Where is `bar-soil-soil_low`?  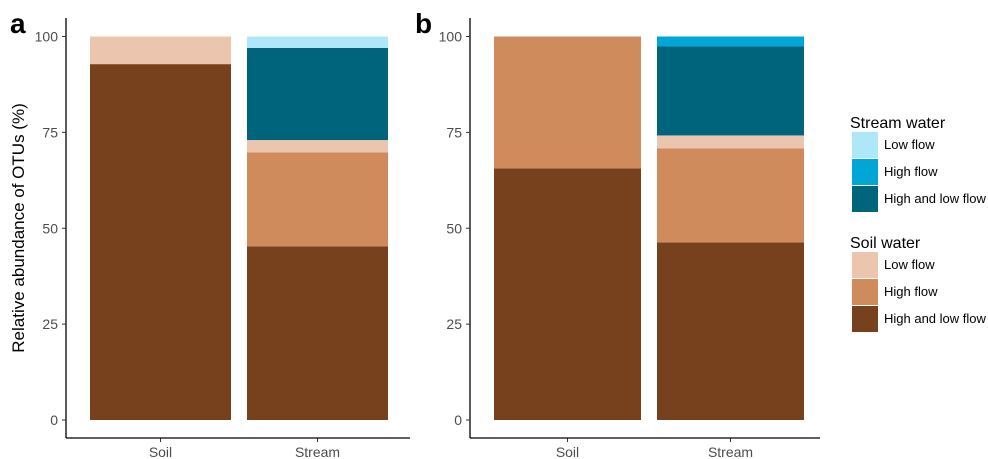 bar-soil-soil_low is located at coordinates (160, 50).